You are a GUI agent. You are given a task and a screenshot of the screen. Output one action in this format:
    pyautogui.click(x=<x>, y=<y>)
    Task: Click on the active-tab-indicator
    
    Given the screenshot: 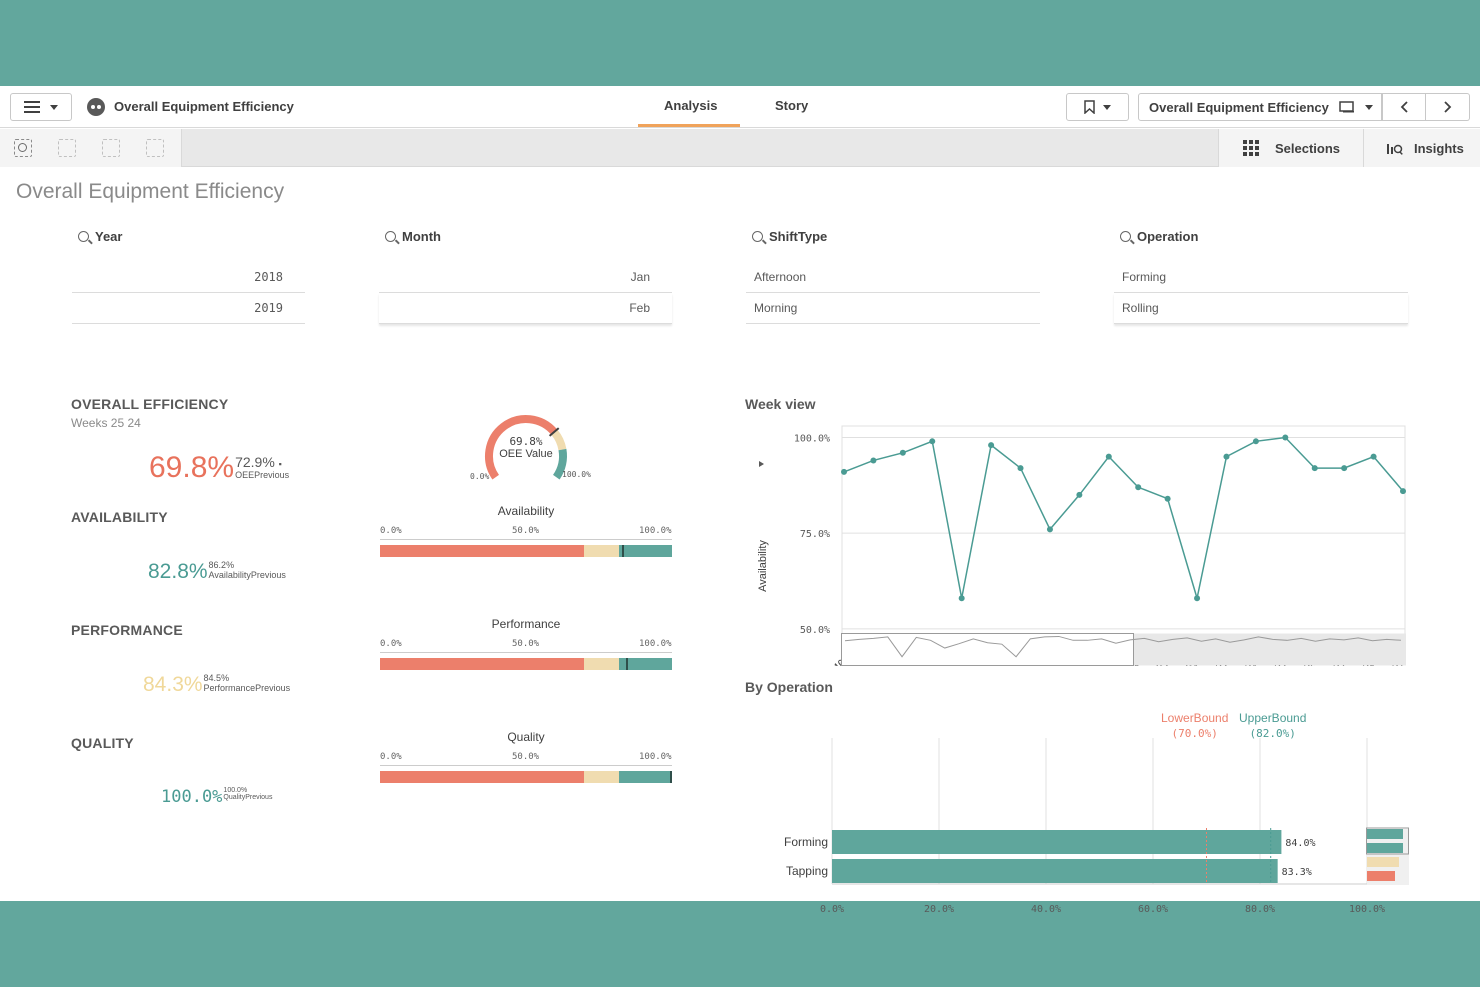 What is the action you would take?
    pyautogui.click(x=689, y=125)
    